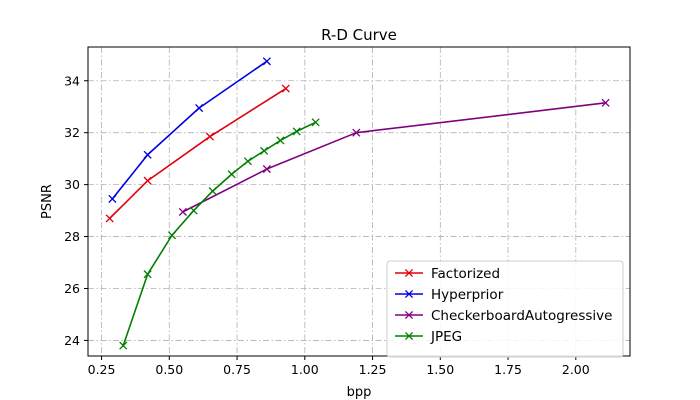 The image size is (700, 400). Describe the element at coordinates (359, 35) in the screenshot. I see `chart-title: R-D Curve` at that location.